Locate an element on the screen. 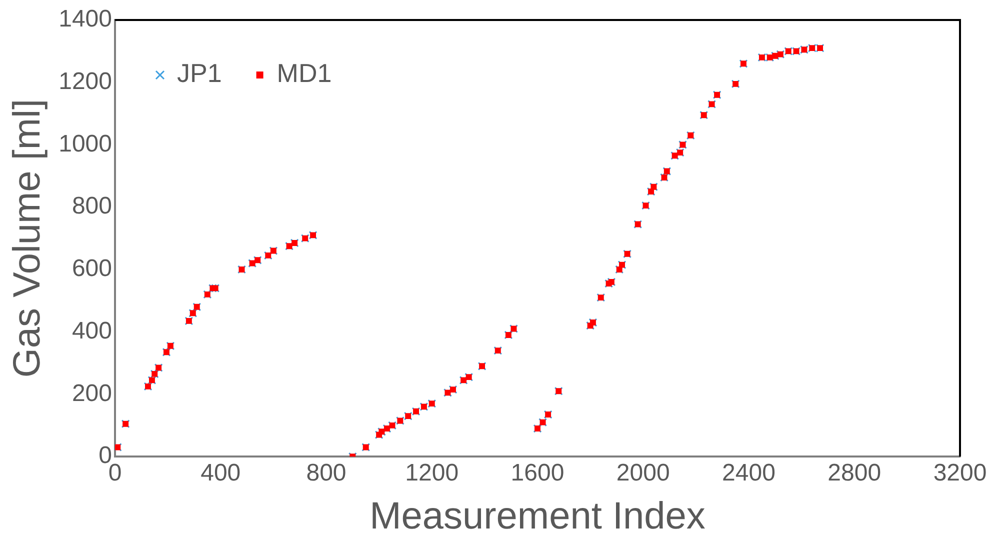  x-tick-label: 2400 is located at coordinates (749, 473).